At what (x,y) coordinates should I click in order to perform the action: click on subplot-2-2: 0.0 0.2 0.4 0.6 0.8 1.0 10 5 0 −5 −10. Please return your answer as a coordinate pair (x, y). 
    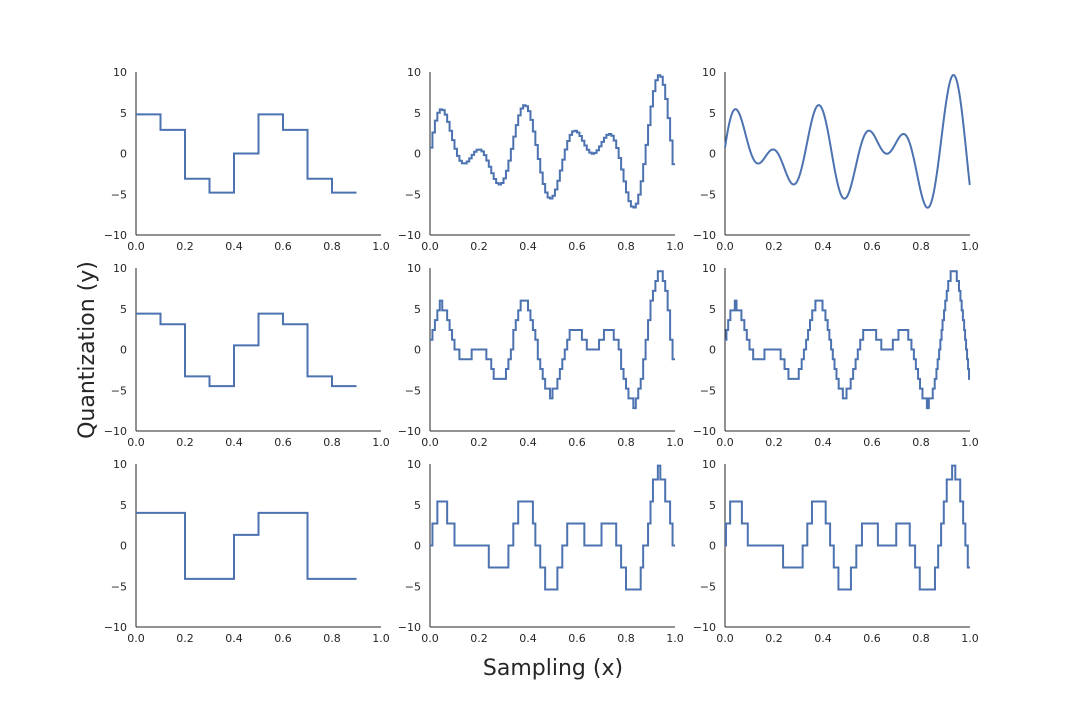
    Looking at the image, I should click on (836, 551).